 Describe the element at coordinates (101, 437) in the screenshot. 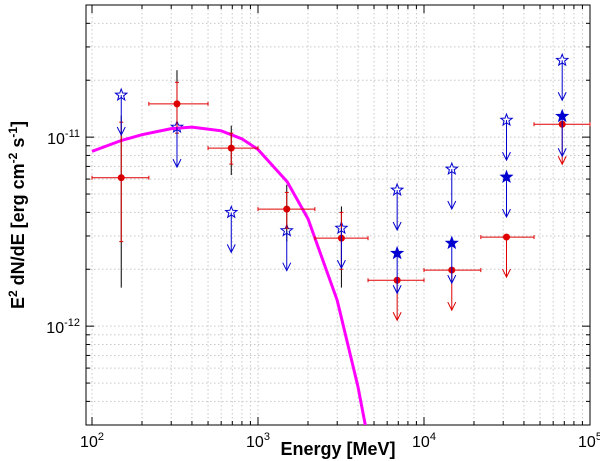

I see `tick-label-exponent: 2` at that location.